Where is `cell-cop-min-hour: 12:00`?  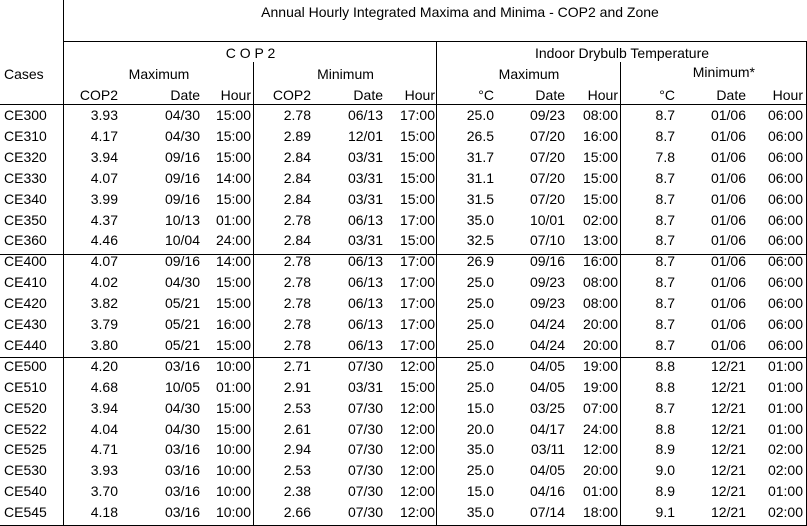
cell-cop-min-hour: 12:00 is located at coordinates (417, 449).